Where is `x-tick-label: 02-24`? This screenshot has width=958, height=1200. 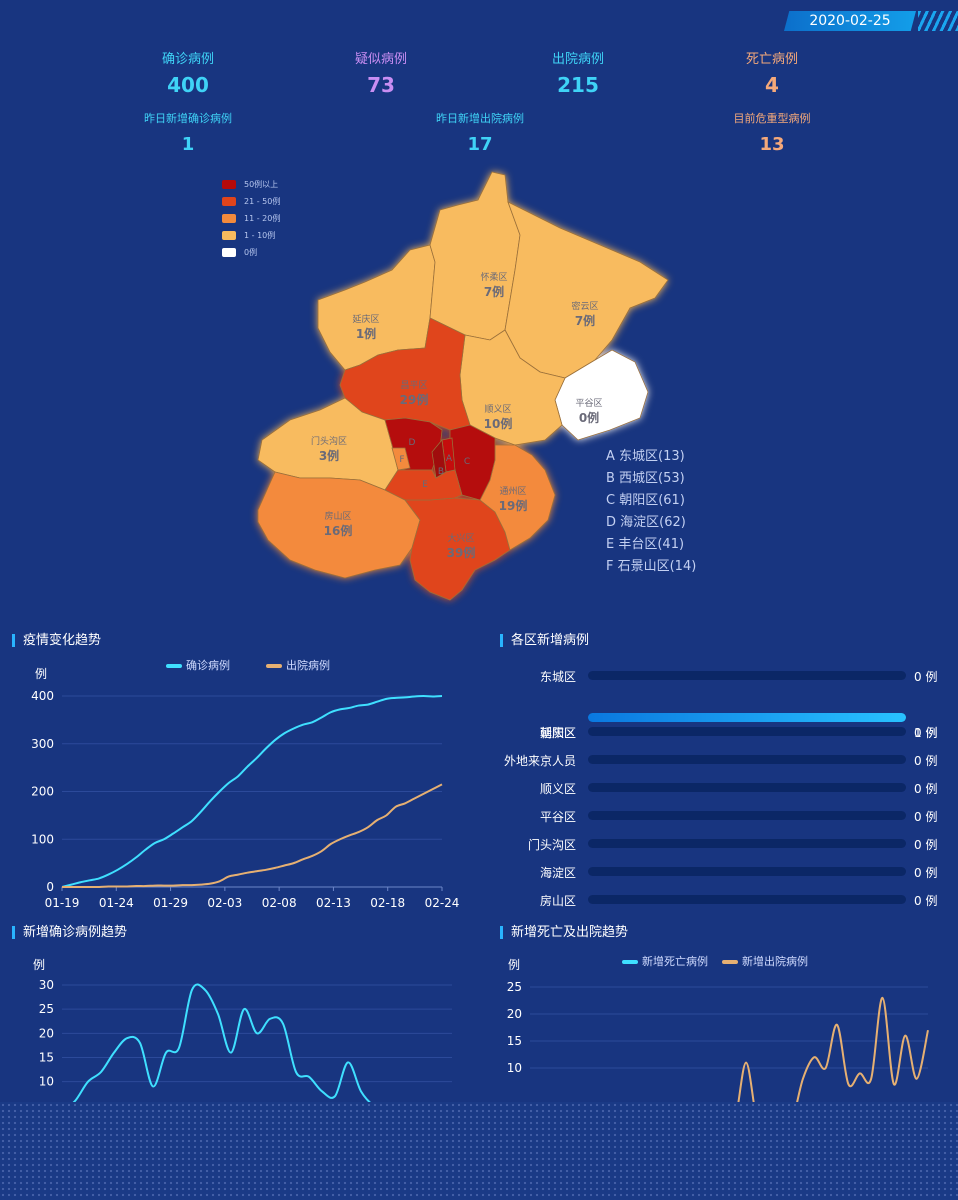
x-tick-label: 02-24 is located at coordinates (442, 903).